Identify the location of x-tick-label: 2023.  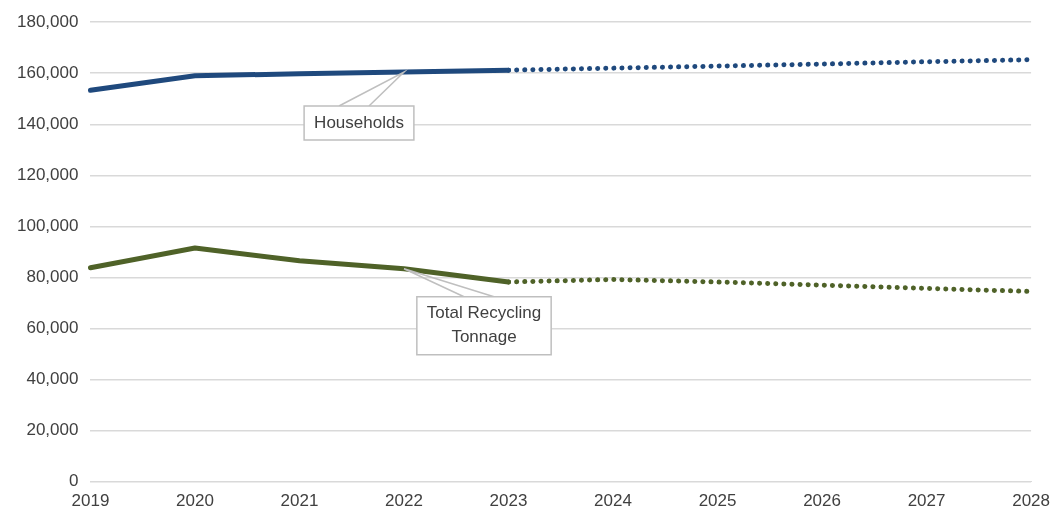
(508, 501).